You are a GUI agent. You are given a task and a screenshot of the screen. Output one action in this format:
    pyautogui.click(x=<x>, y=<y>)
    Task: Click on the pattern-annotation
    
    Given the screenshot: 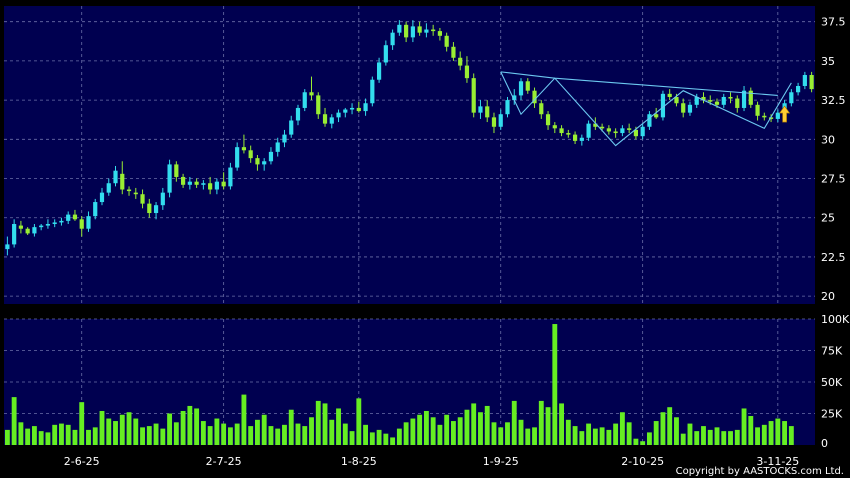 What is the action you would take?
    pyautogui.click(x=646, y=109)
    